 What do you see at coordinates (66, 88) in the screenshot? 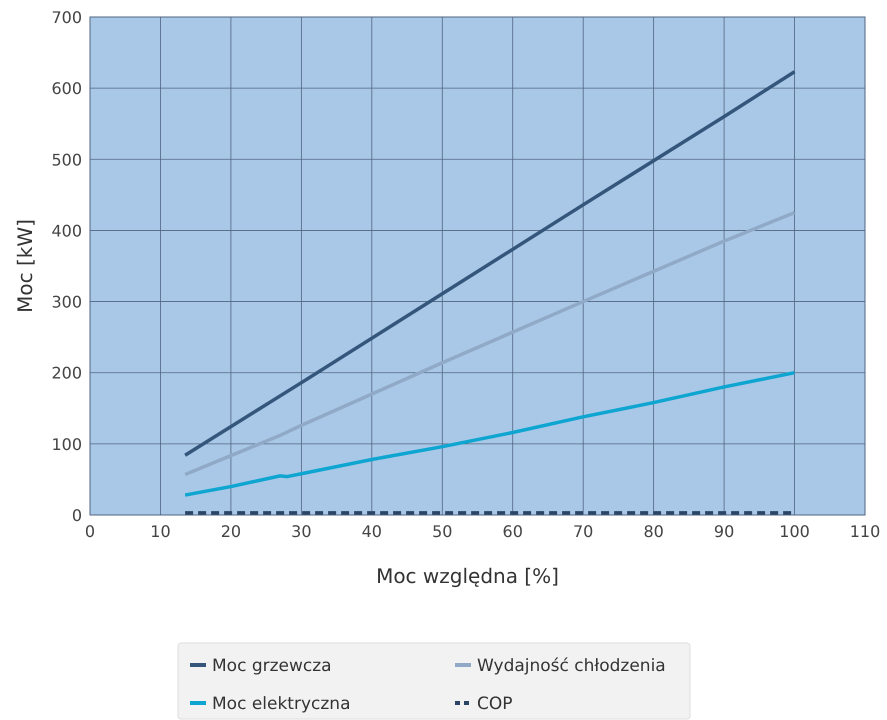
I see `y-tick-label: 600` at bounding box center [66, 88].